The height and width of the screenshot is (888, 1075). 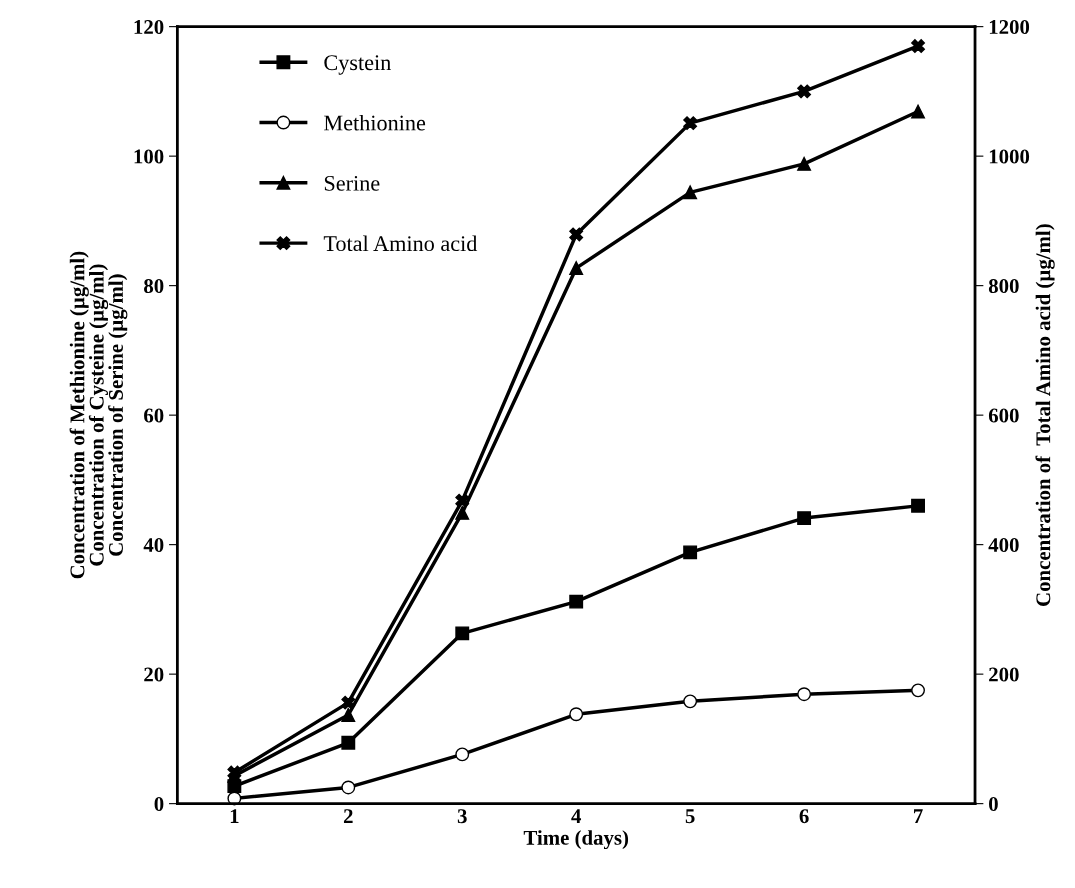 I want to click on y-tick-label: 120, so click(x=149, y=27).